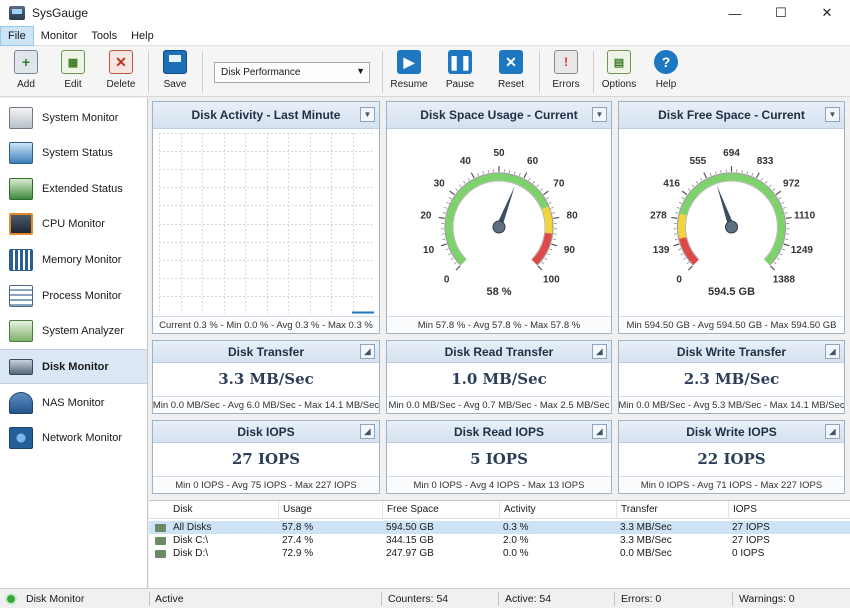 This screenshot has width=850, height=608. I want to click on column-header-free-space: Free Space, so click(440, 510).